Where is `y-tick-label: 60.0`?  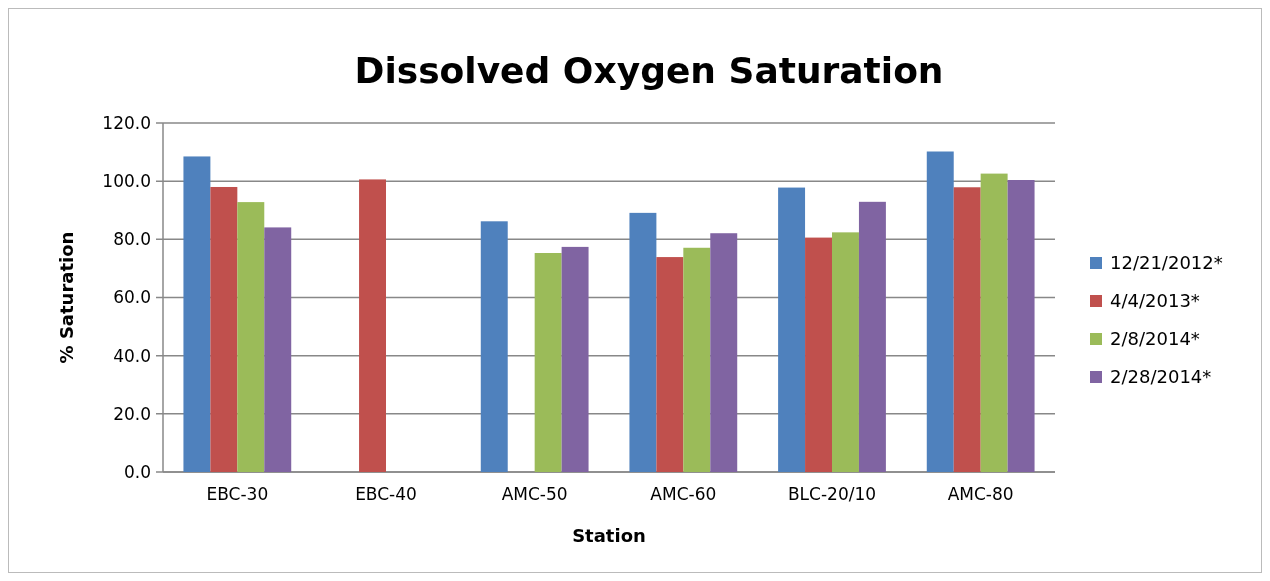 y-tick-label: 60.0 is located at coordinates (132, 297).